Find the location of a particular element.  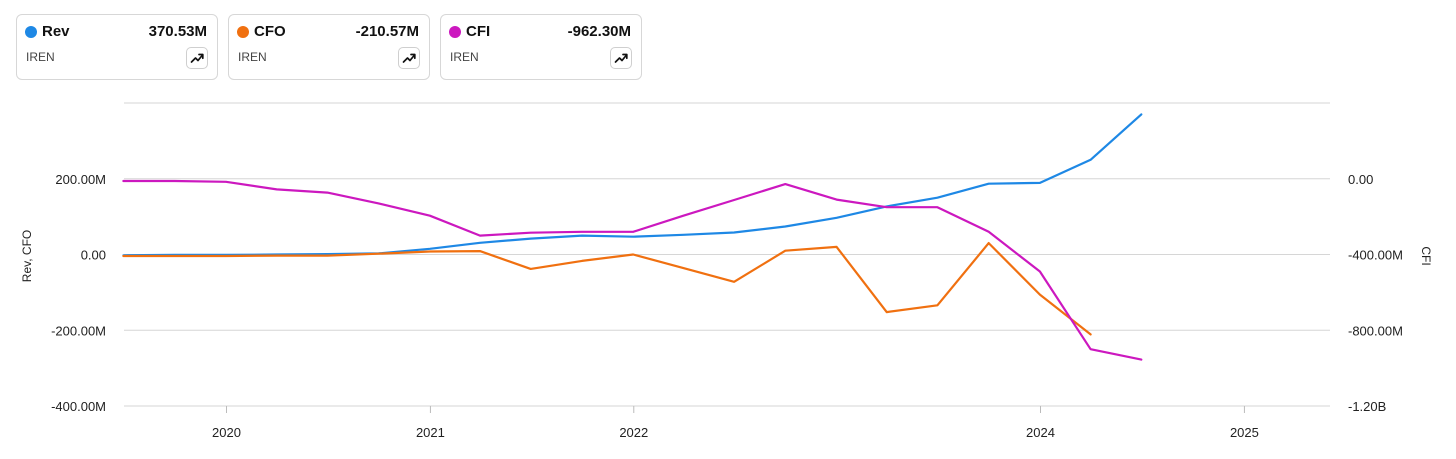

metric-name: Rev is located at coordinates (56, 31).